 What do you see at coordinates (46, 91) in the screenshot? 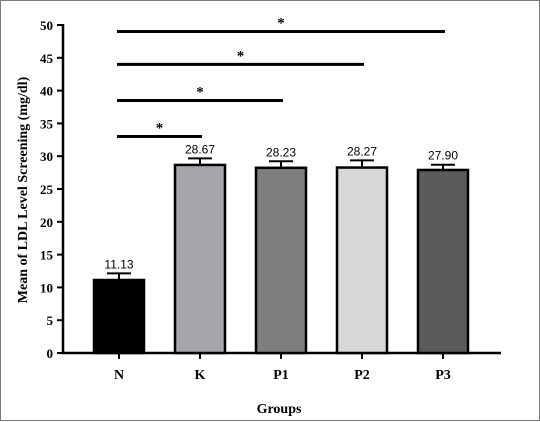
I see `y-tick-label: 40` at bounding box center [46, 91].